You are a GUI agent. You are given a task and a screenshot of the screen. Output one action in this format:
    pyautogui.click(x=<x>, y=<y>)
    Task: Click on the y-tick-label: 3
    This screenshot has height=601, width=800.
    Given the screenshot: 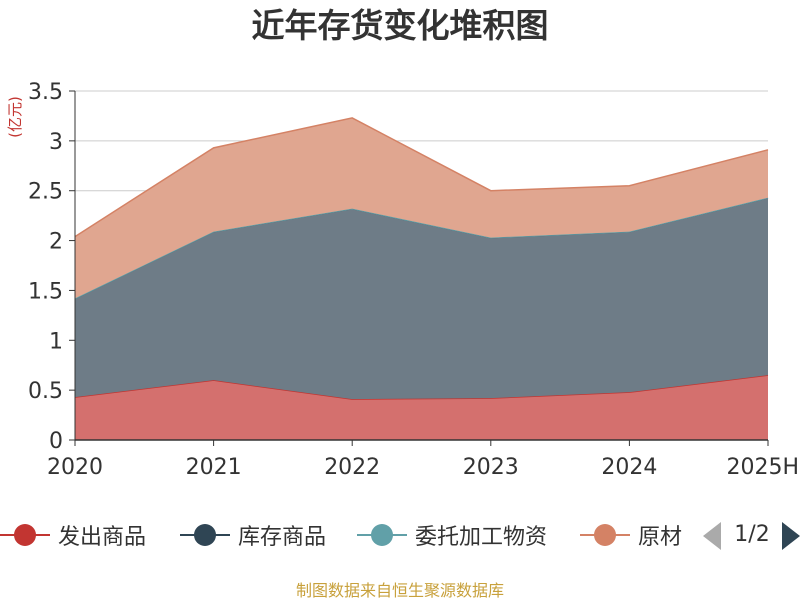 What is the action you would take?
    pyautogui.click(x=56, y=142)
    